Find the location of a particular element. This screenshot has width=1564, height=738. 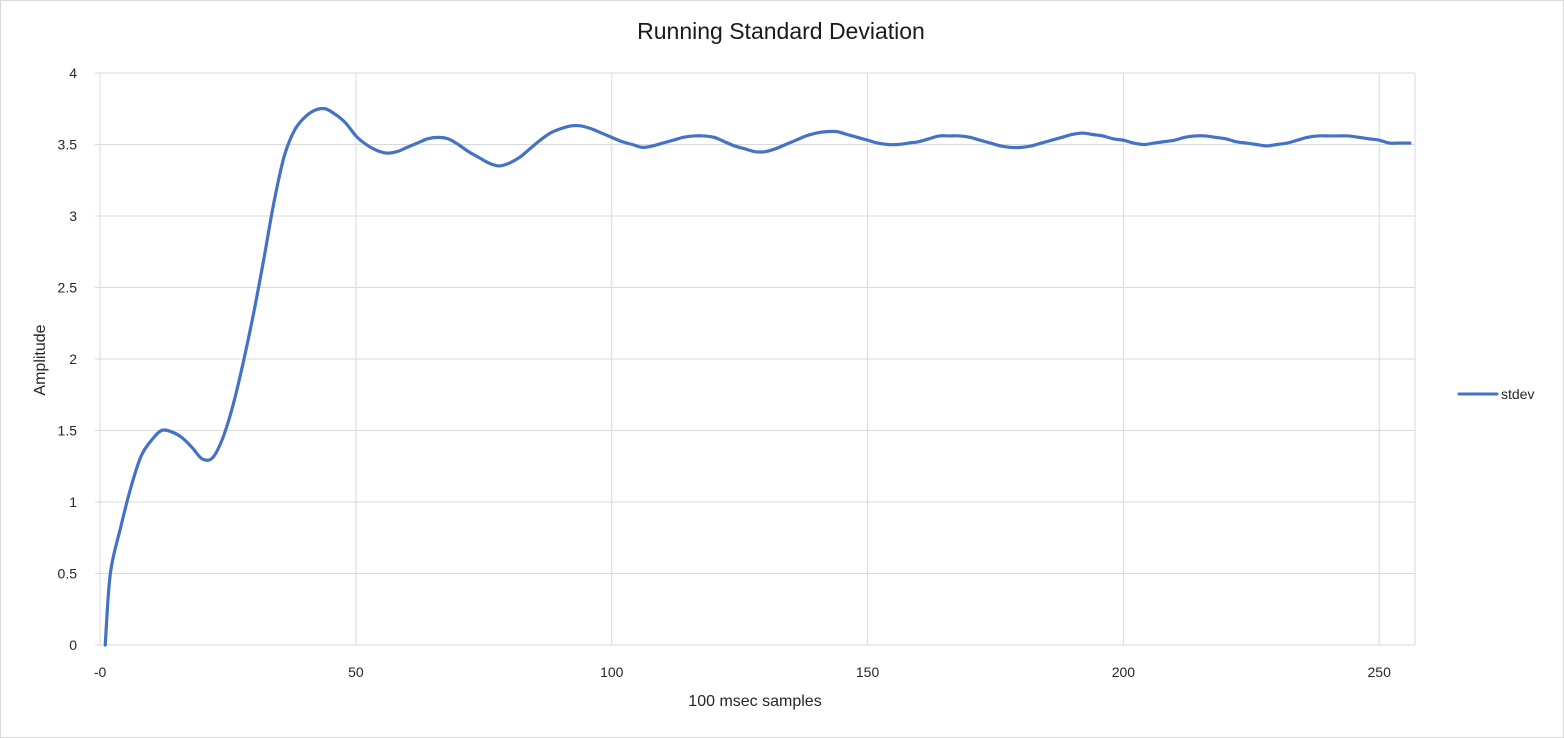

x-tick-label: 100 is located at coordinates (612, 672).